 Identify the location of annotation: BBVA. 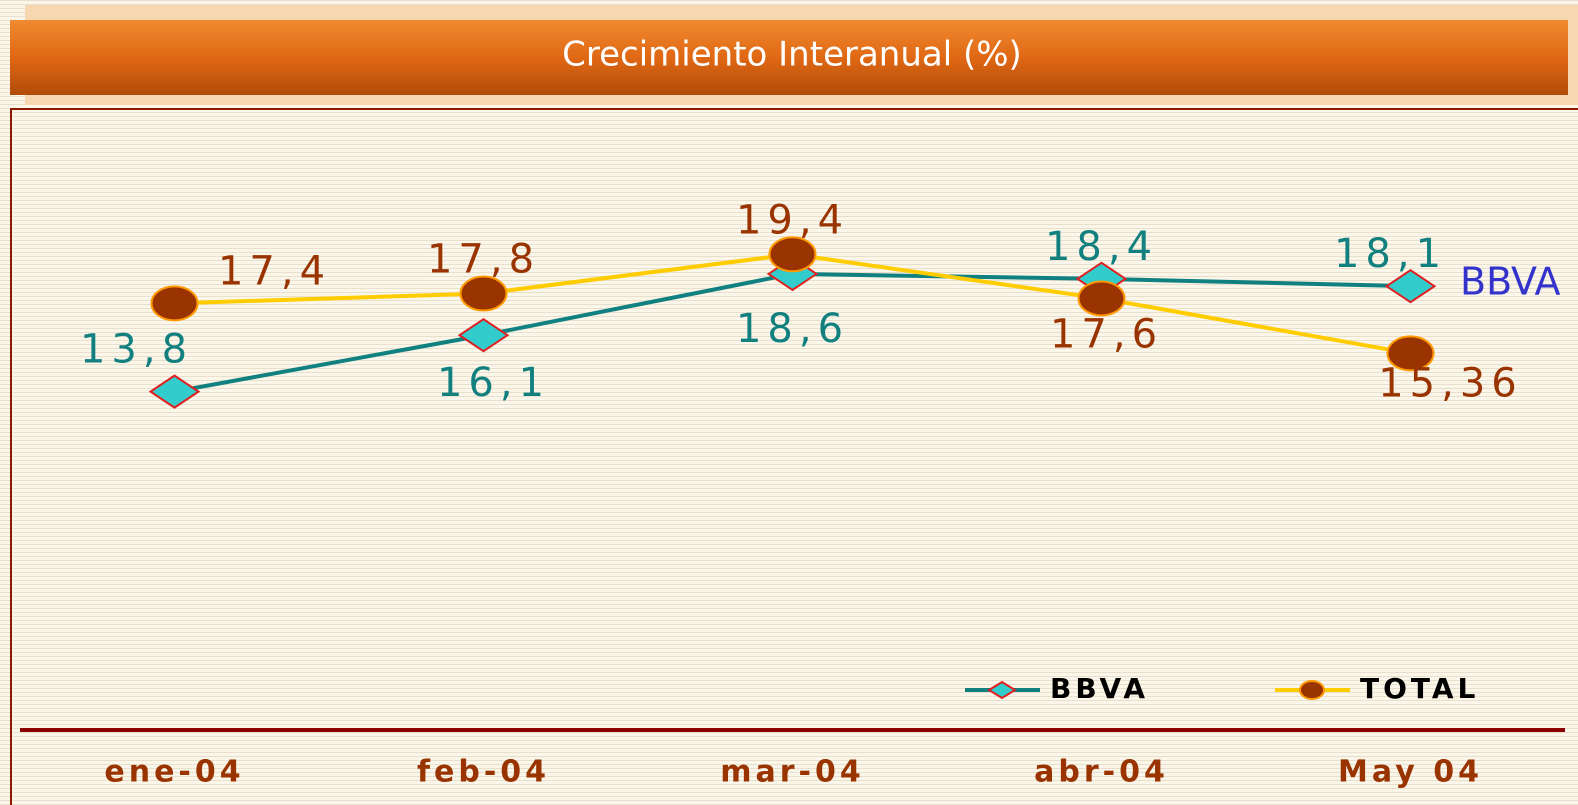
(1510, 282).